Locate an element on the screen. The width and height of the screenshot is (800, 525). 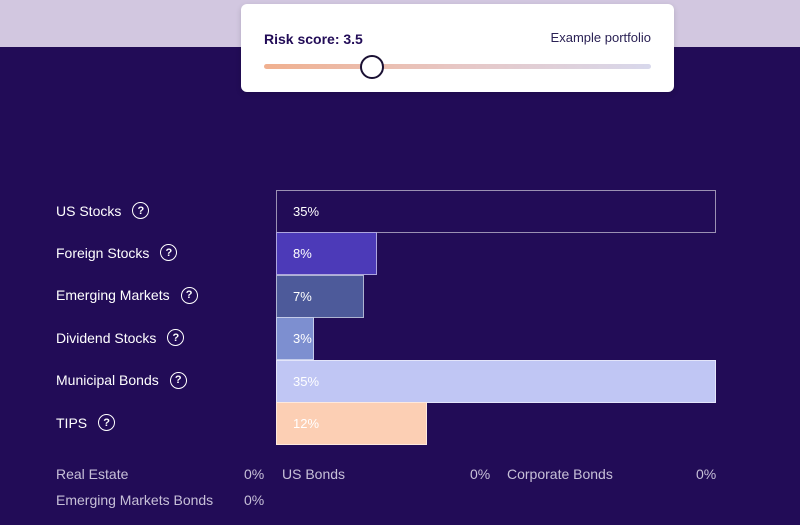
allocation-label: TIPS? is located at coordinates (86, 422).